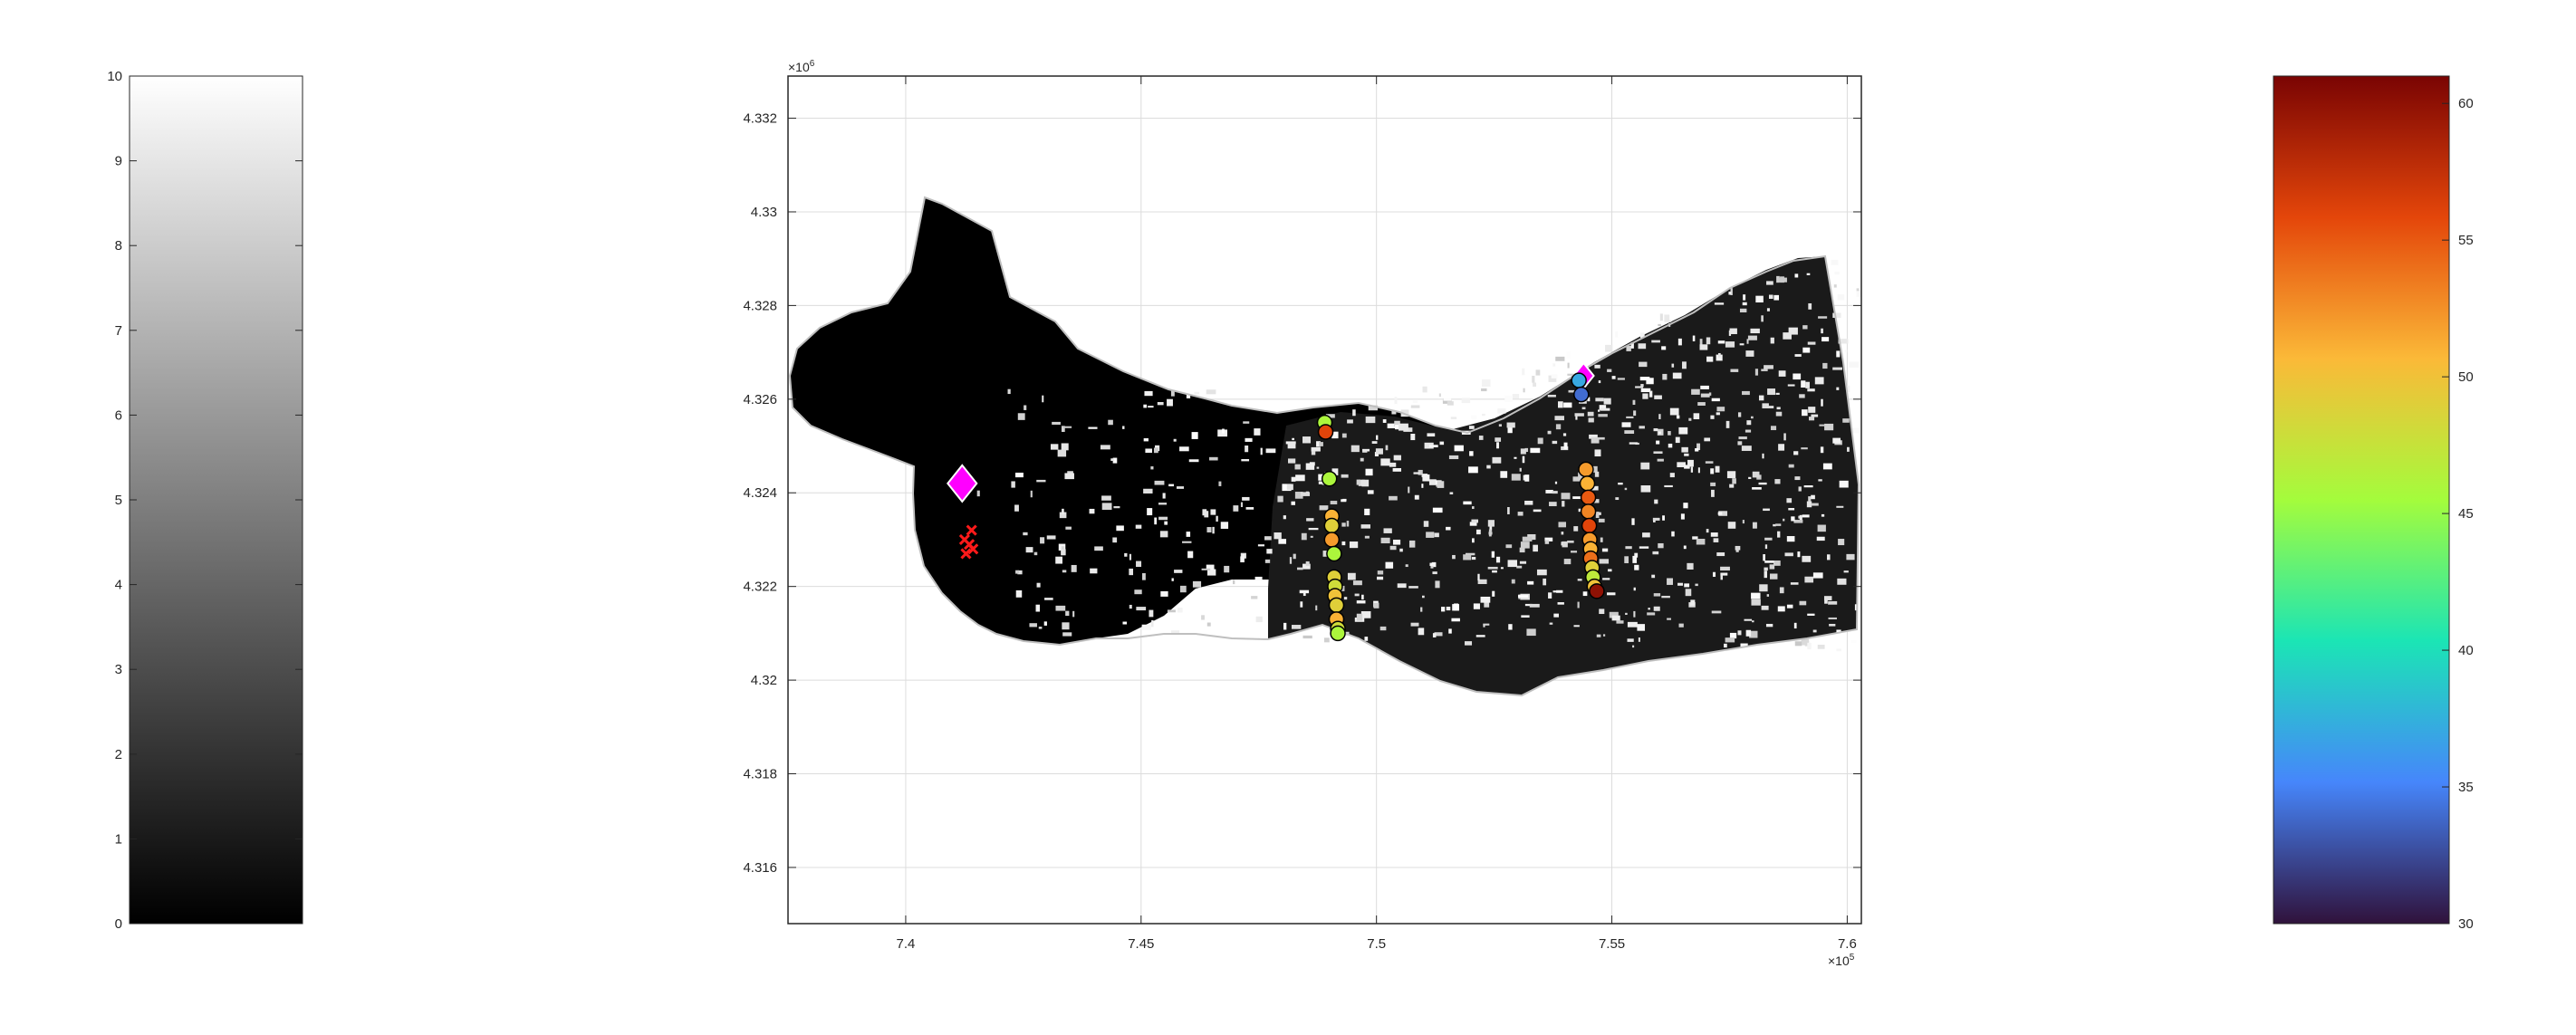  Describe the element at coordinates (760, 399) in the screenshot. I see `y-tick-label: 4.326` at that location.